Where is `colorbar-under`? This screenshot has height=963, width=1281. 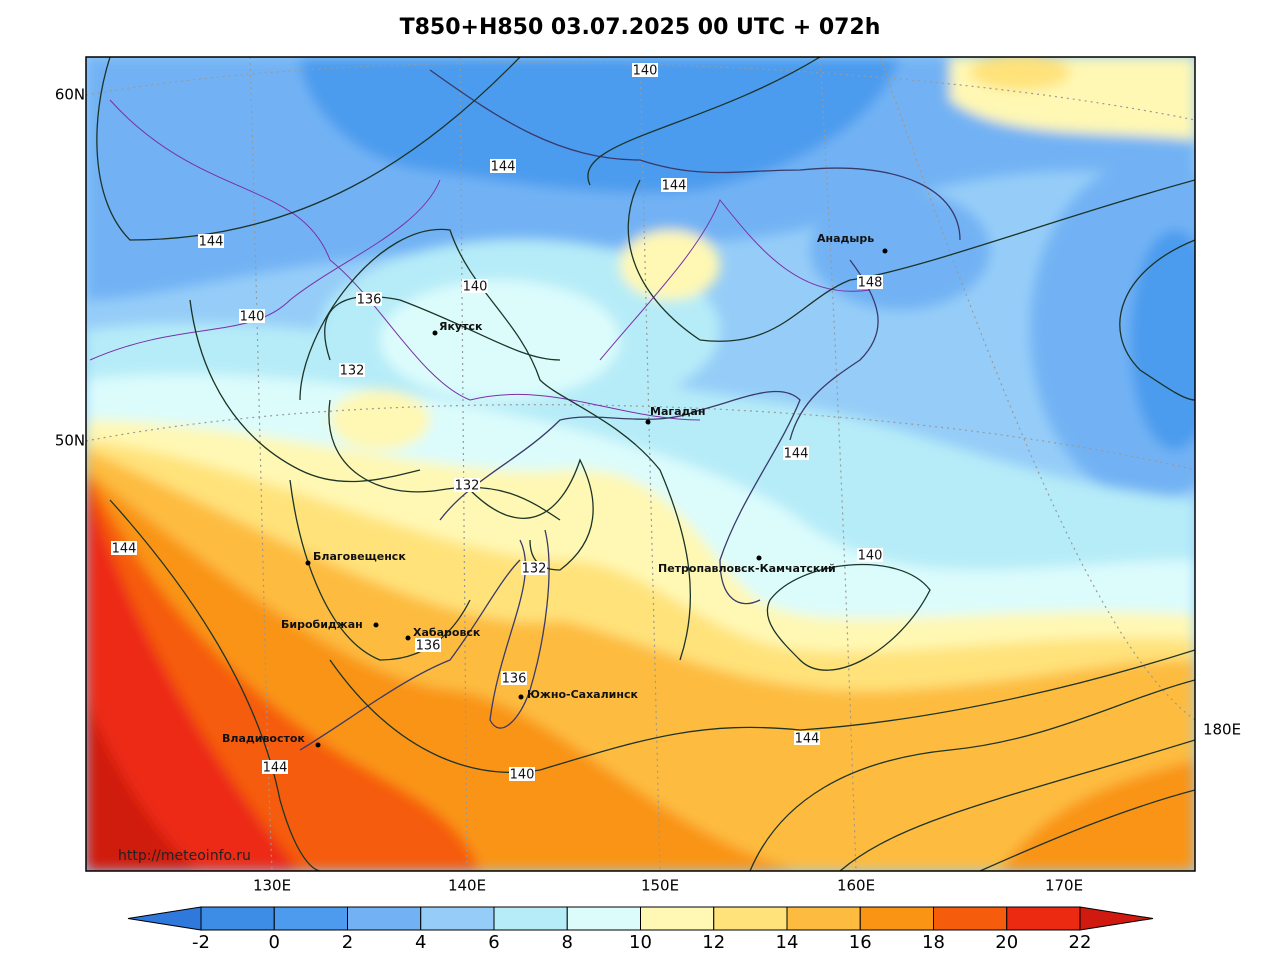 colorbar-under is located at coordinates (164, 918).